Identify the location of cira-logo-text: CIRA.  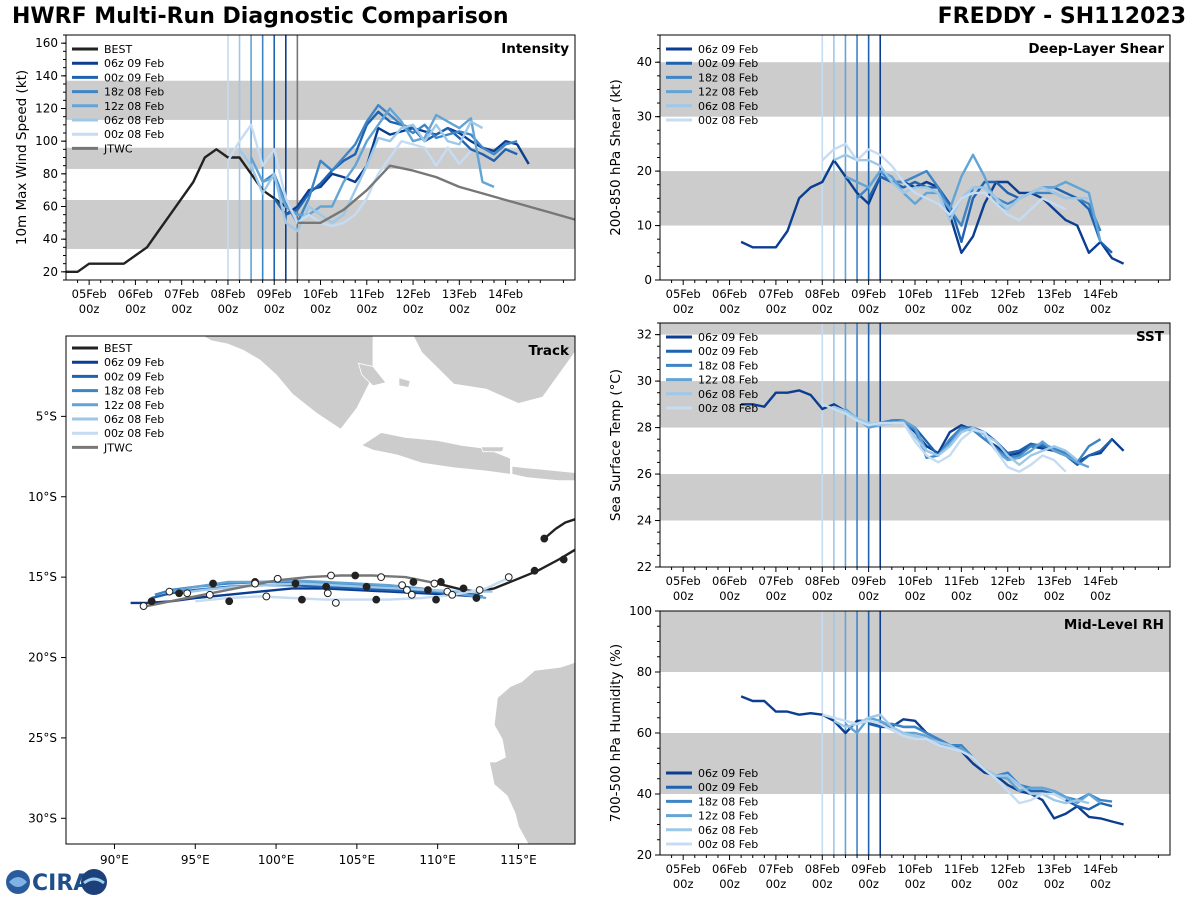
(61, 883).